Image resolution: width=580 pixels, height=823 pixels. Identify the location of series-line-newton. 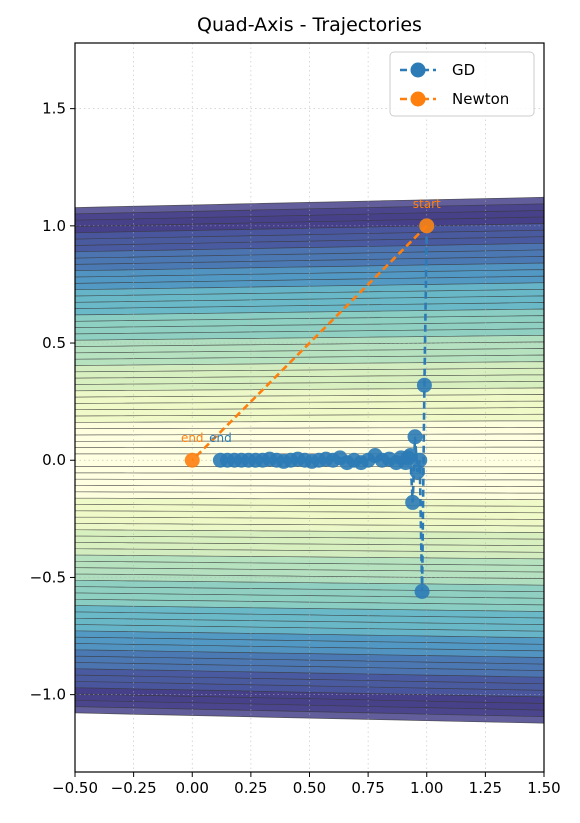
(309, 343).